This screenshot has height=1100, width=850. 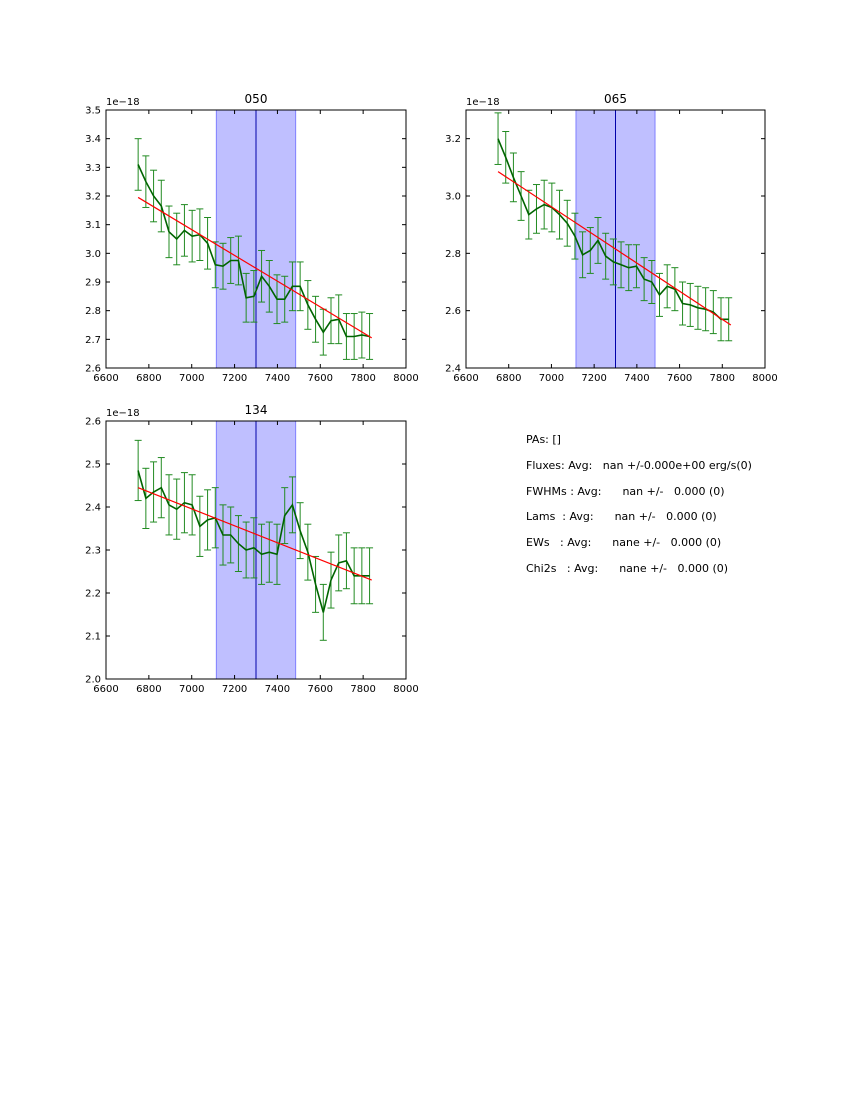 What do you see at coordinates (627, 568) in the screenshot?
I see `stats-chi2s: Chi2s : Avg: nane +/- 0.000 (0)` at bounding box center [627, 568].